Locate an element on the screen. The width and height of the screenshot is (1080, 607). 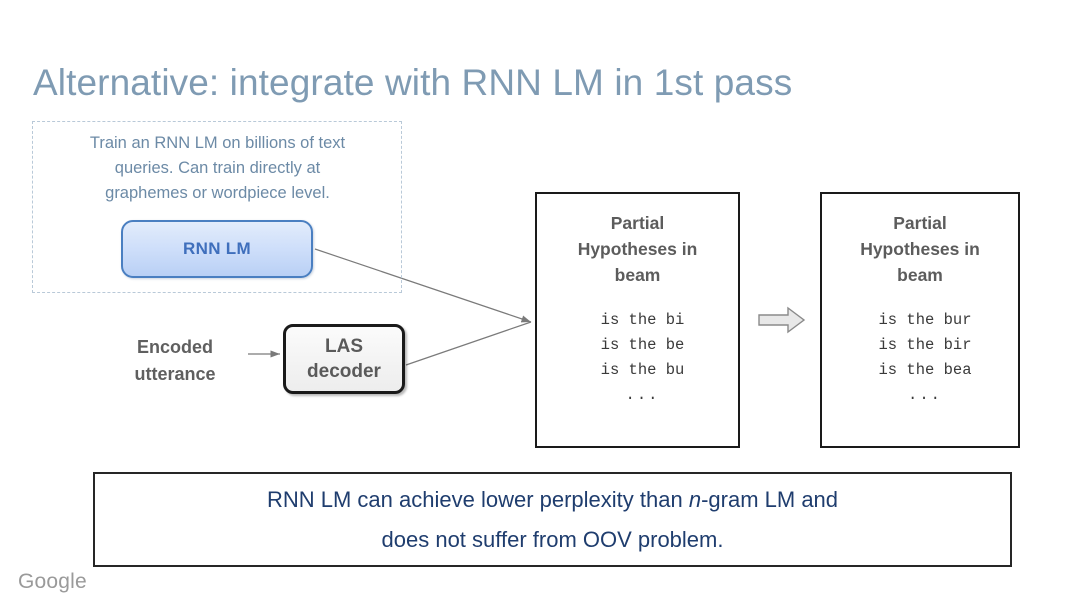
rnn-lm-group-outline is located at coordinates (217, 207).